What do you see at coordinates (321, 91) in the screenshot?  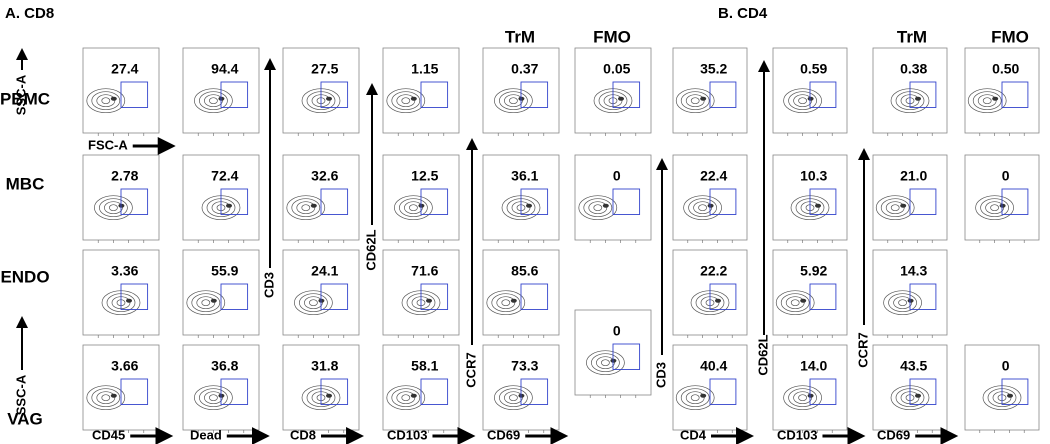 I see `flow-plot: 27.5` at bounding box center [321, 91].